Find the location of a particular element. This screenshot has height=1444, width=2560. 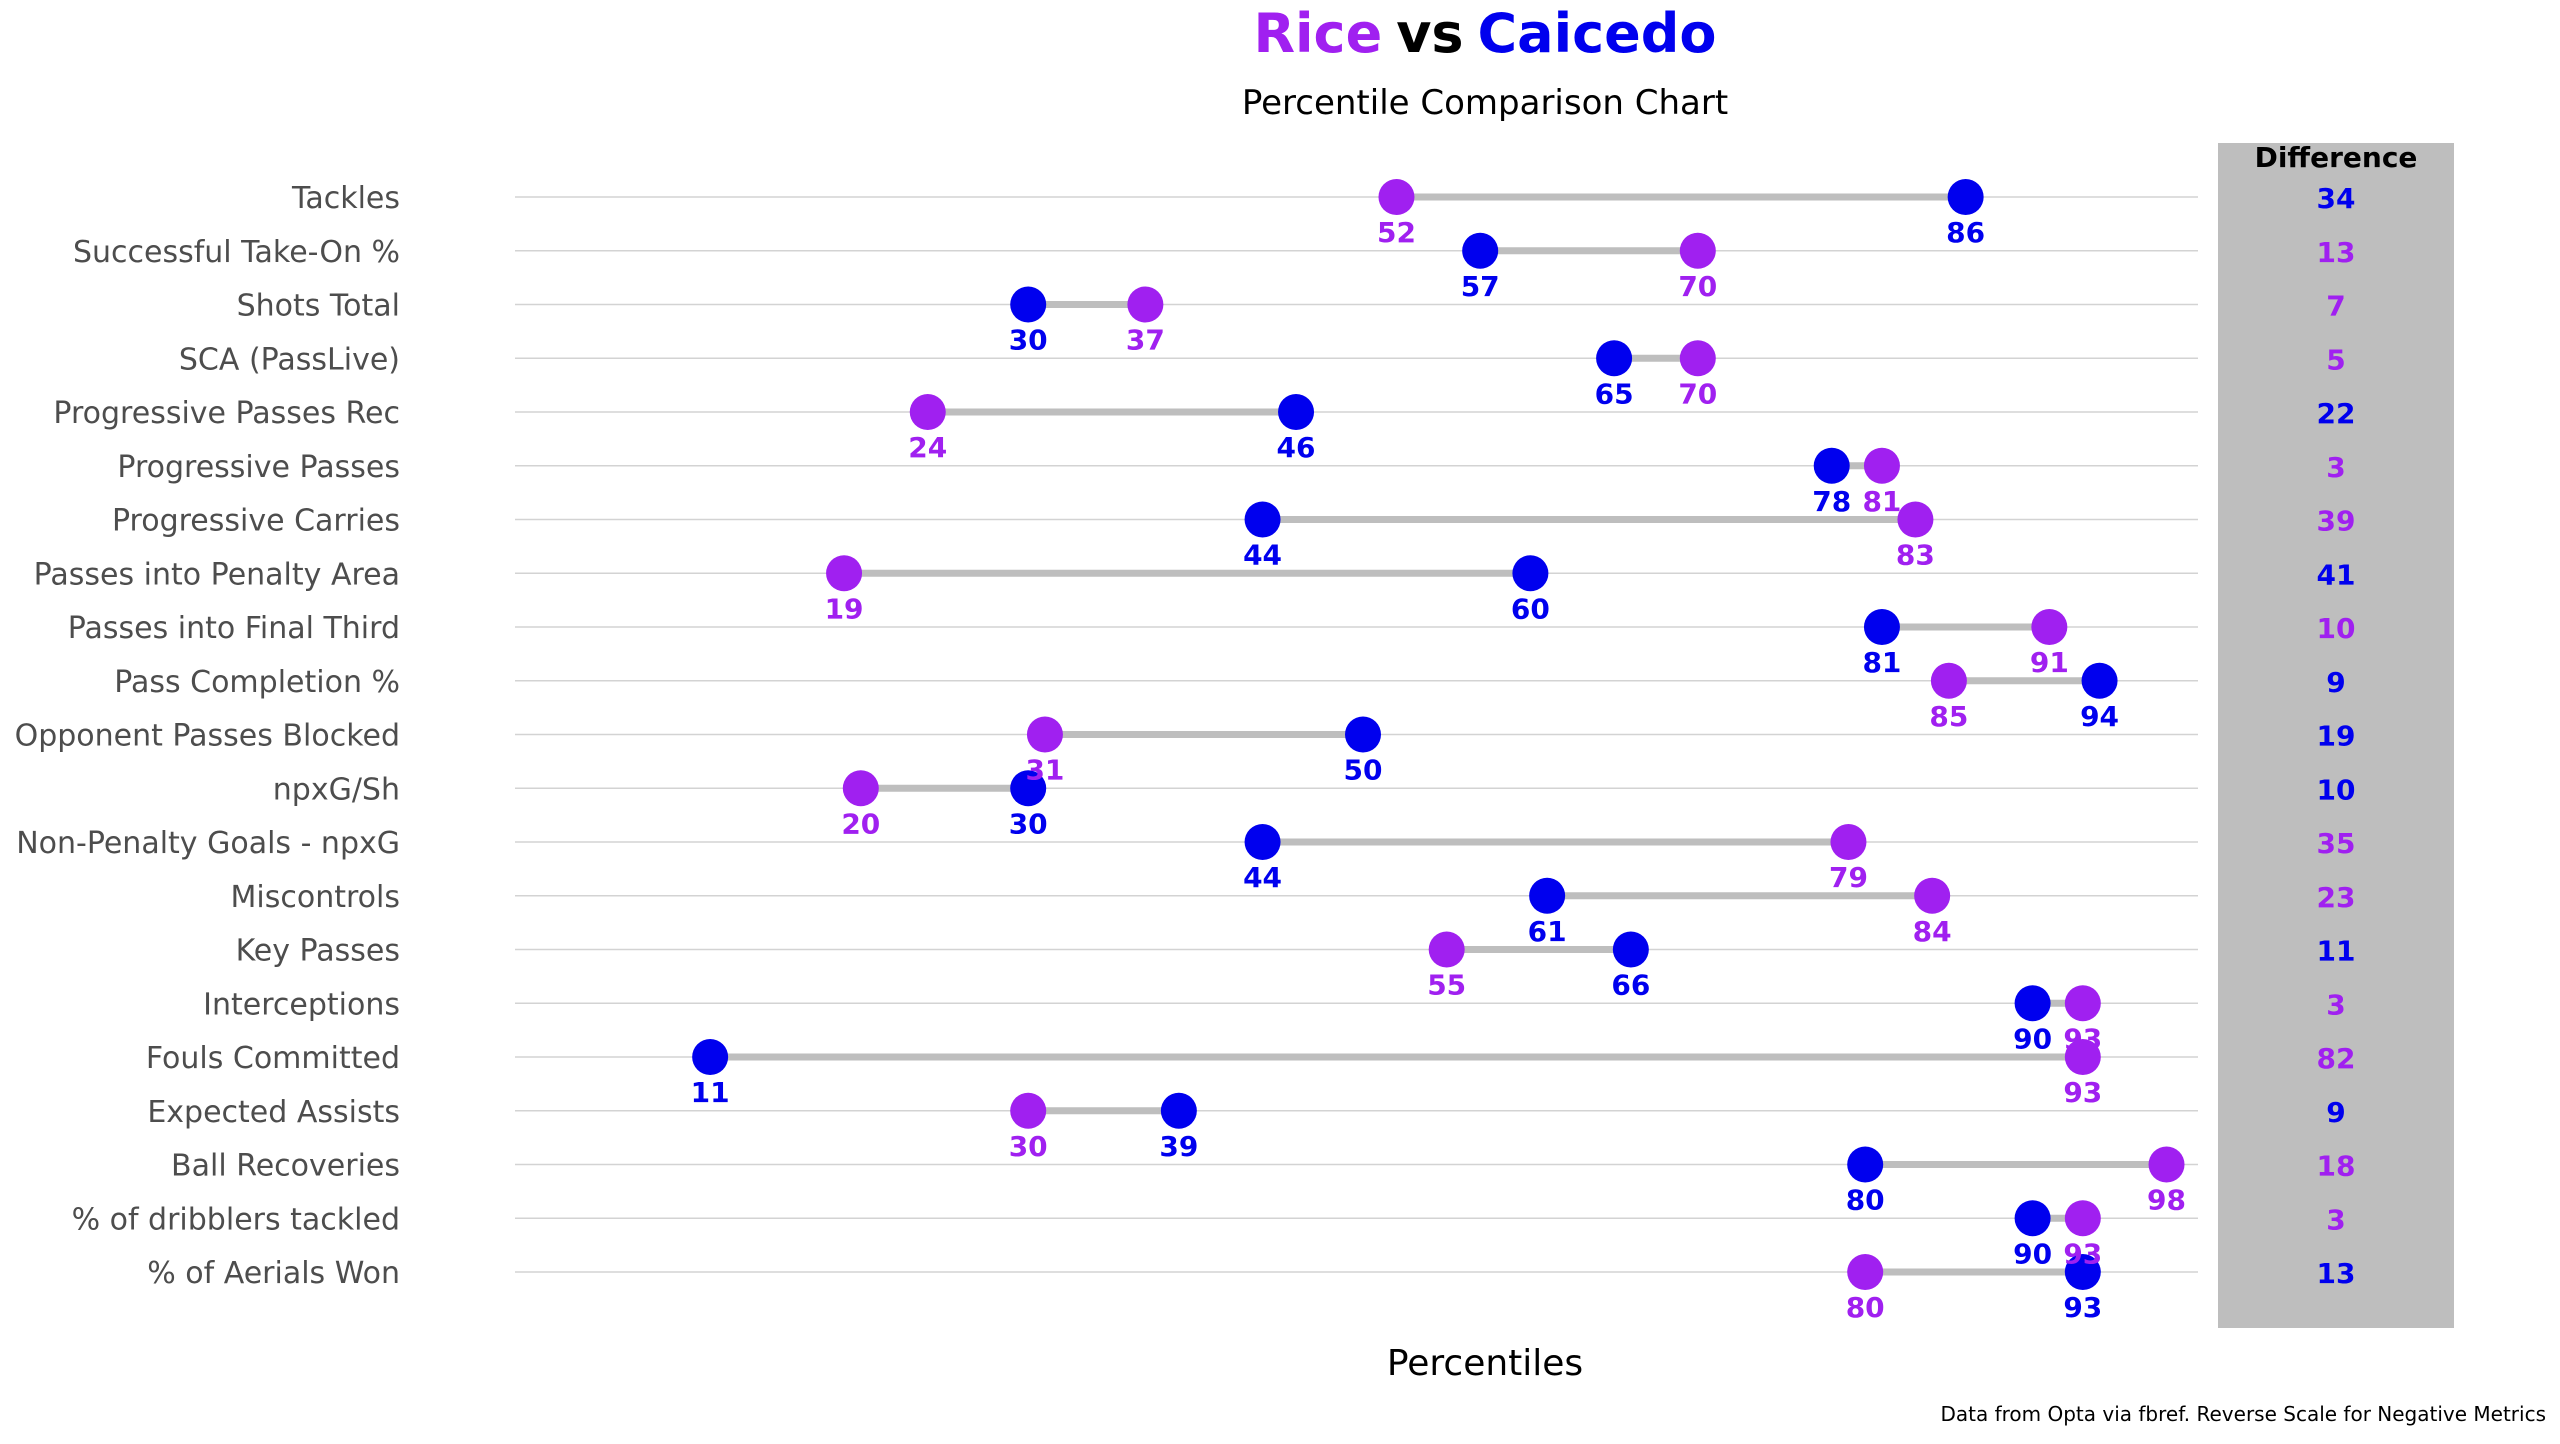

metric-label-progressive-passes: Progressive Passes is located at coordinates (258, 467).